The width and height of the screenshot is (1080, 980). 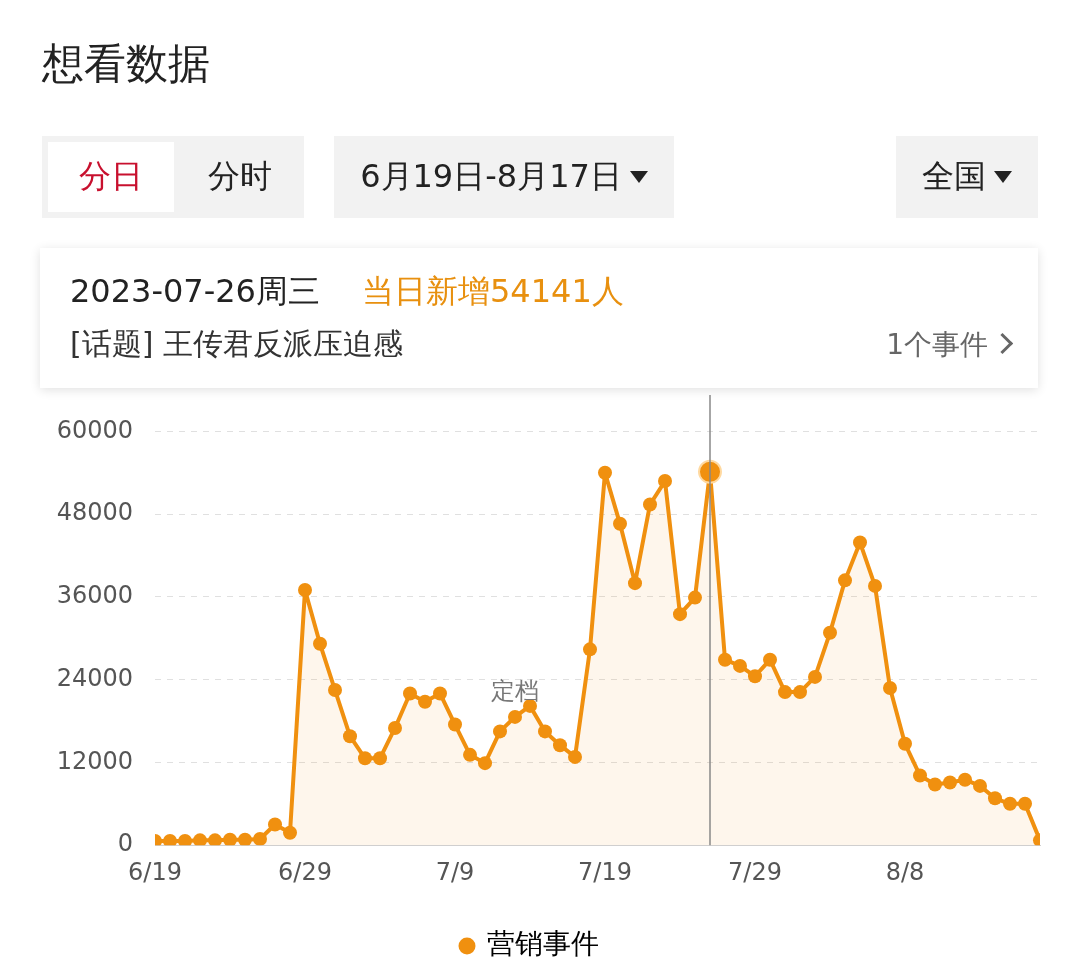 What do you see at coordinates (543, 944) in the screenshot?
I see `legend-label: 营销事件` at bounding box center [543, 944].